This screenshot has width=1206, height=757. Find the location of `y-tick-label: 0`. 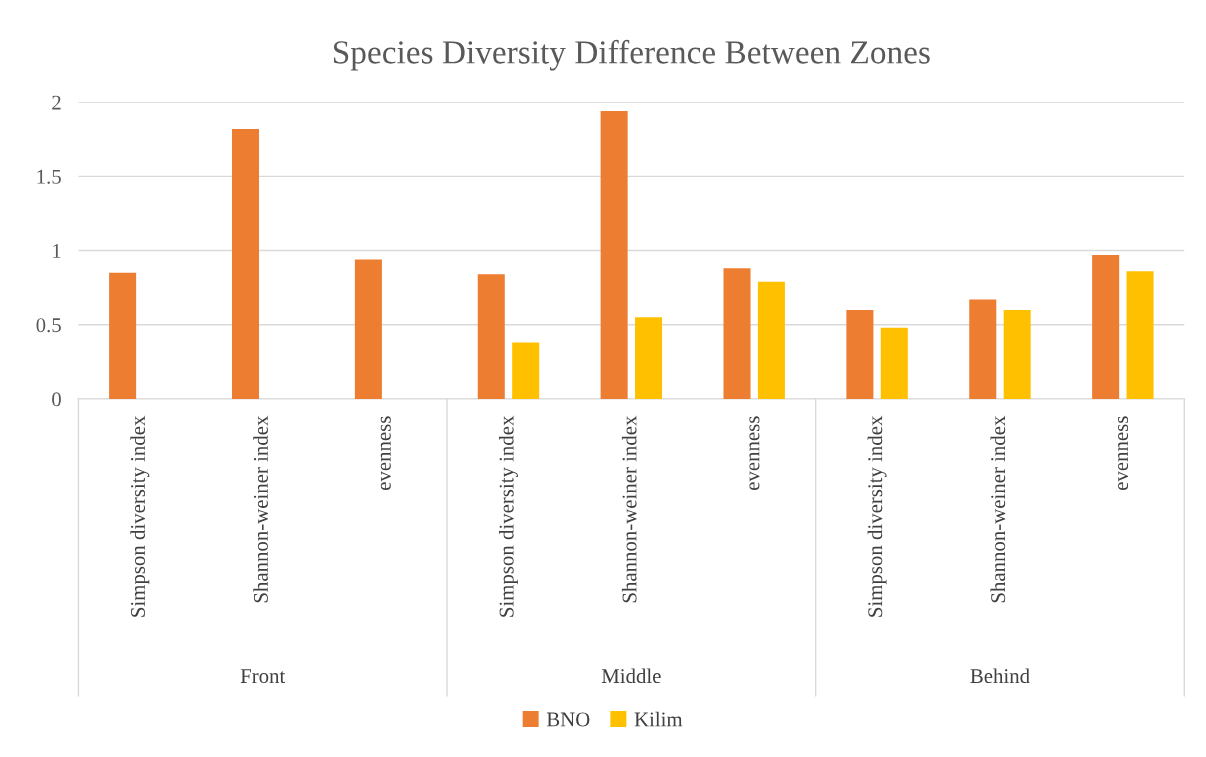

y-tick-label: 0 is located at coordinates (56, 399).